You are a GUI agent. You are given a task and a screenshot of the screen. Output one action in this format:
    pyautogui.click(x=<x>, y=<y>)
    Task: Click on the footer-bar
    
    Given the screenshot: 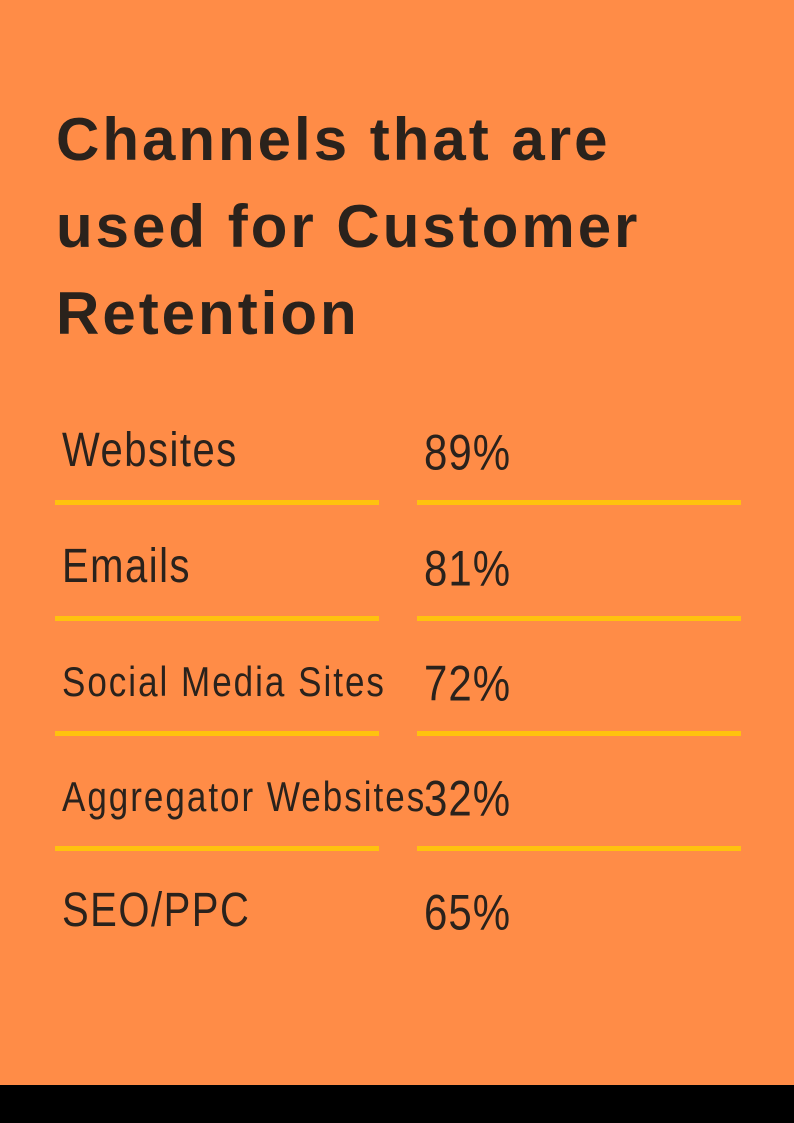 What is the action you would take?
    pyautogui.click(x=397, y=1104)
    